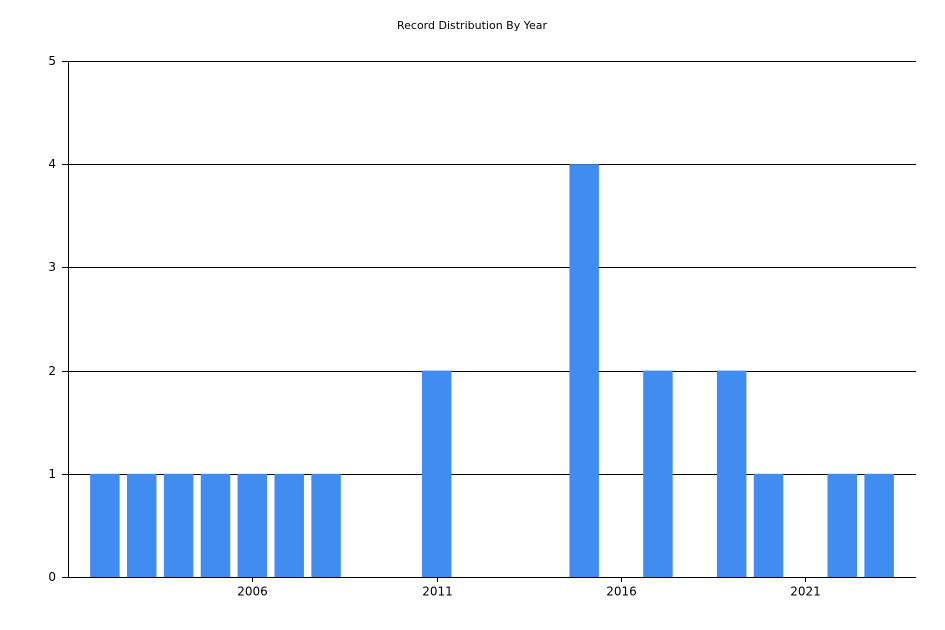 The image size is (945, 630). Describe the element at coordinates (437, 592) in the screenshot. I see `x-tick-label: 2011` at that location.